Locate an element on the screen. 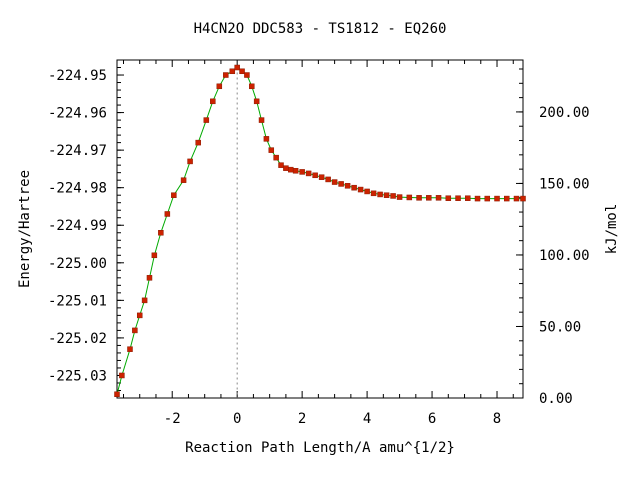  y-tick-label: -224.97 is located at coordinates (77, 151).